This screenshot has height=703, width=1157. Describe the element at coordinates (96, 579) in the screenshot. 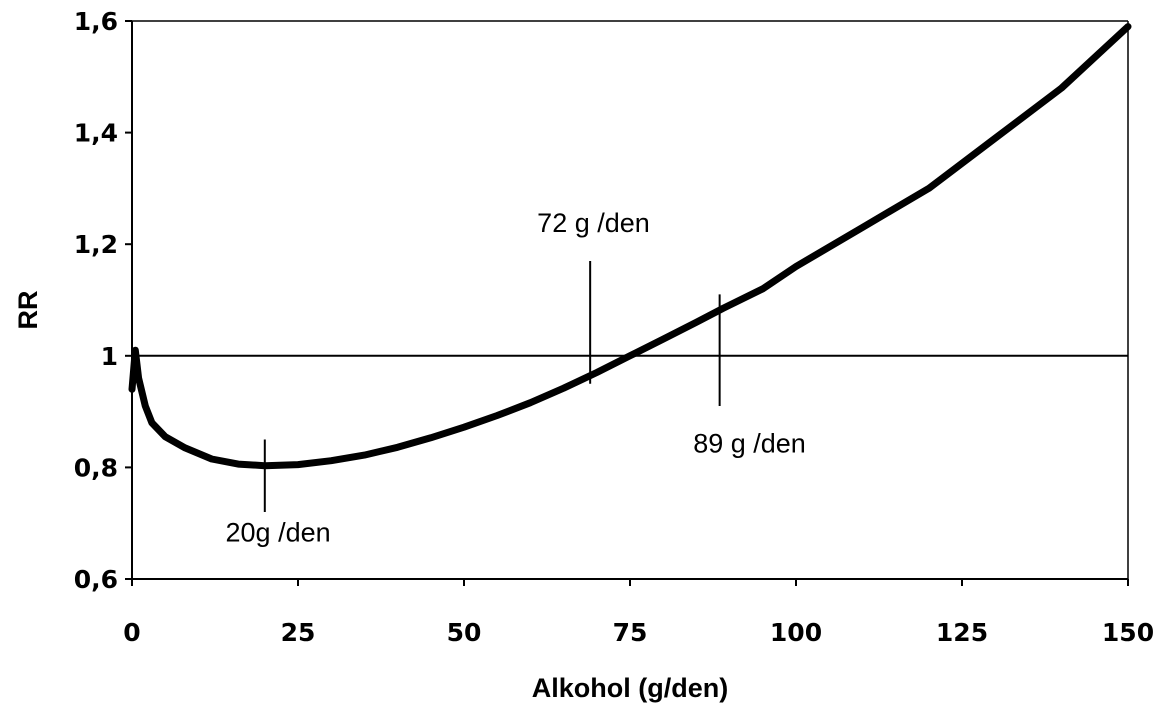

I see `y-tick-label: 0,6` at that location.